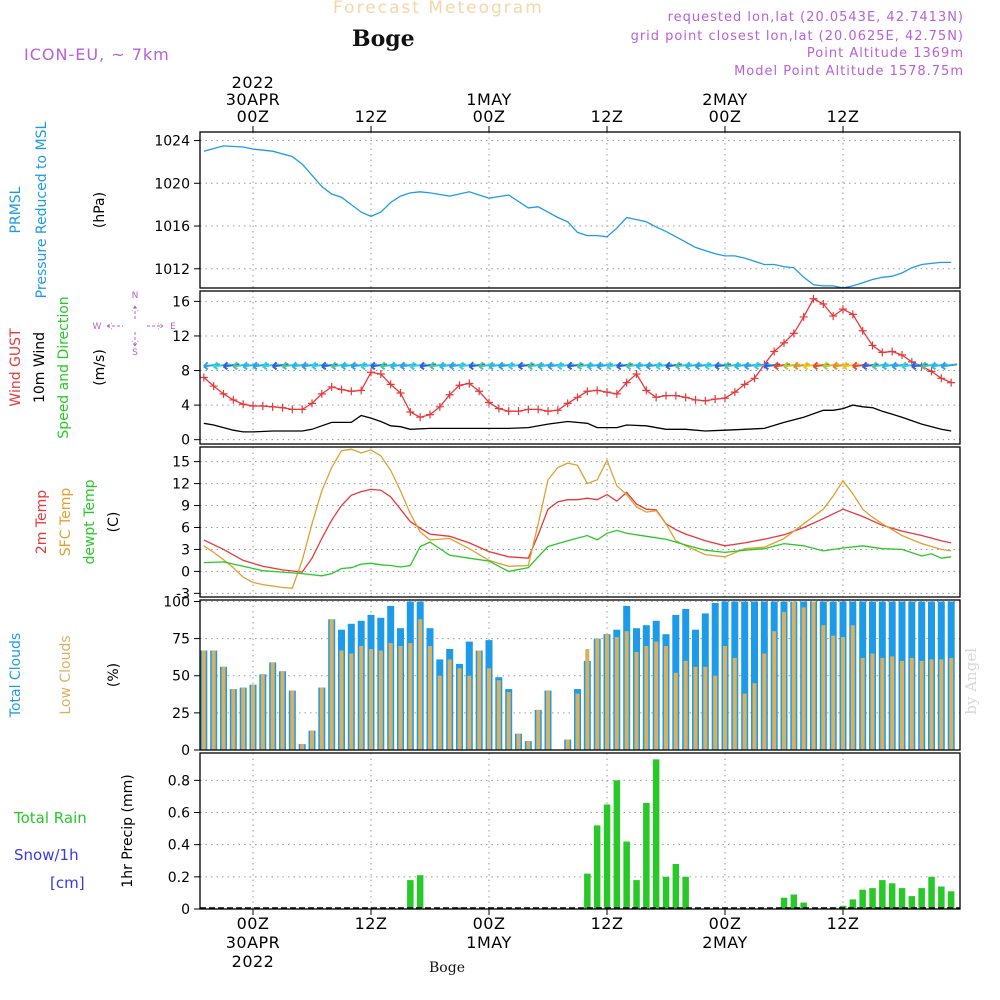 Image resolution: width=1000 pixels, height=1000 pixels. What do you see at coordinates (885, 53) in the screenshot?
I see `point-altitude: Point Altitude 1369m` at bounding box center [885, 53].